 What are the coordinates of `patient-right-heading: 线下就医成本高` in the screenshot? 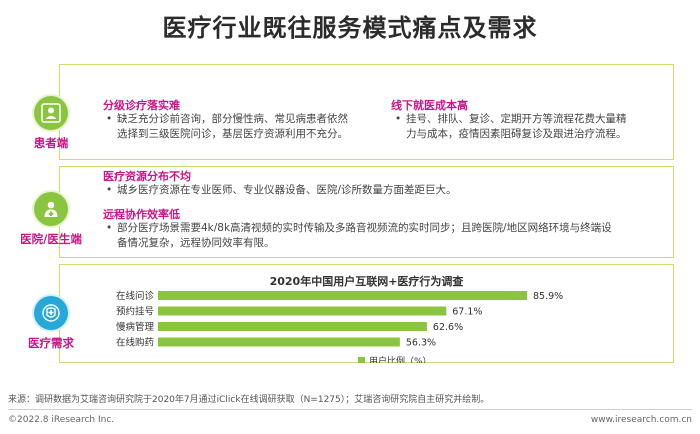 It's located at (429, 105).